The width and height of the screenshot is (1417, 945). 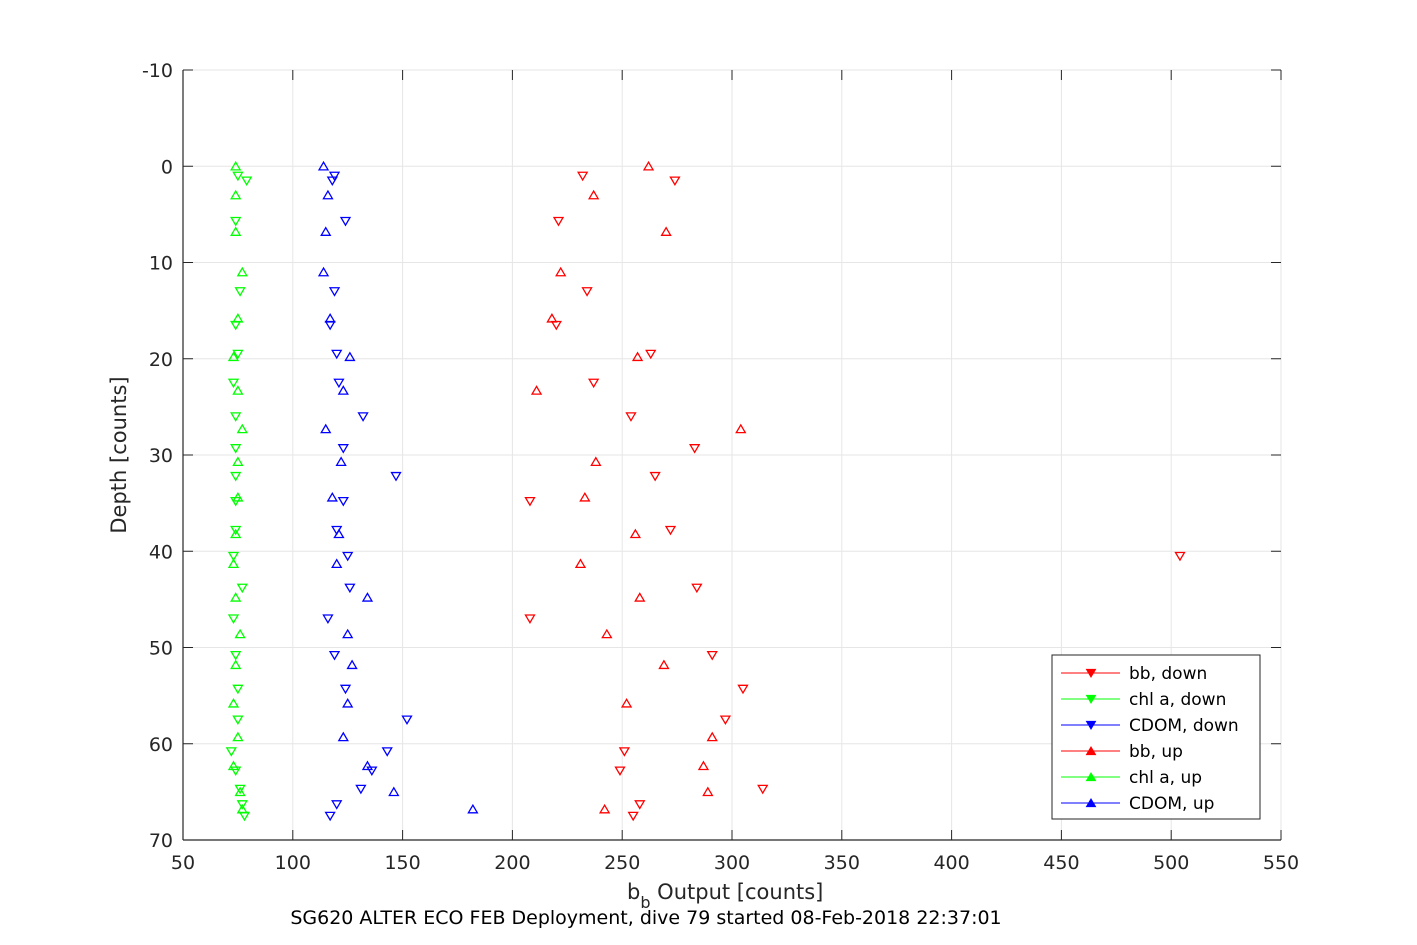 What do you see at coordinates (402, 863) in the screenshot?
I see `x-tick-label: 150` at bounding box center [402, 863].